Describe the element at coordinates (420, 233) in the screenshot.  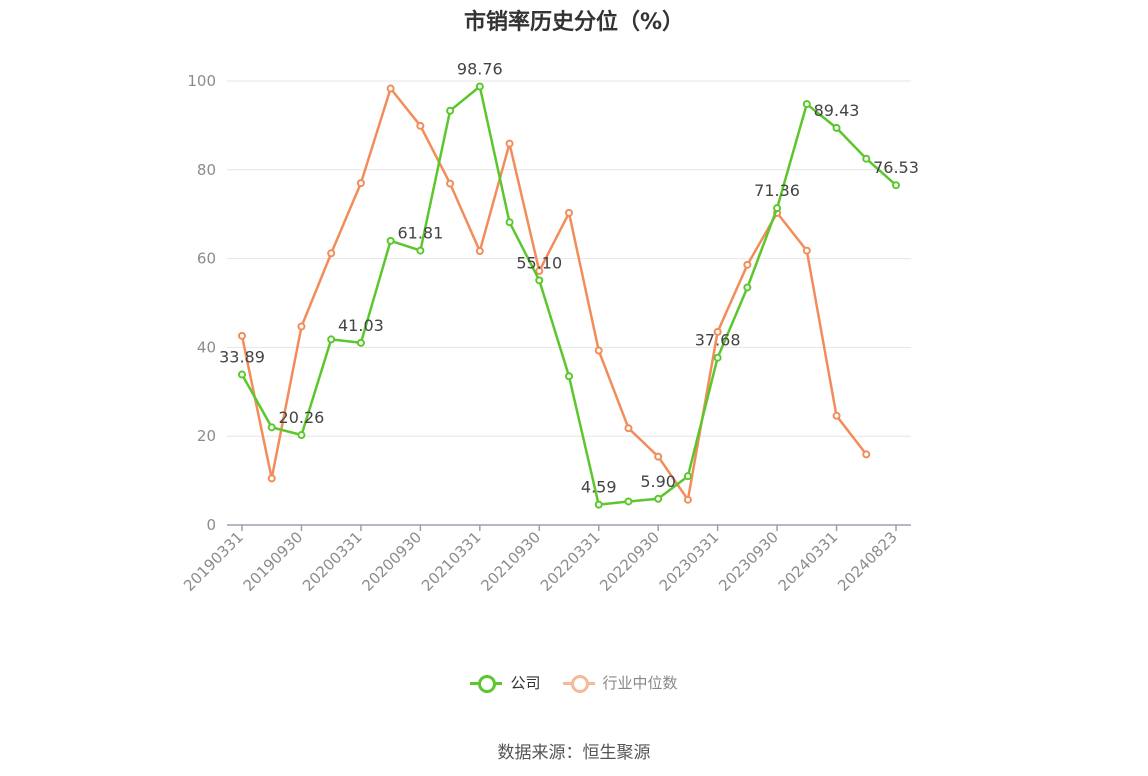
I see `data-label-company-20200930: 61.81` at that location.